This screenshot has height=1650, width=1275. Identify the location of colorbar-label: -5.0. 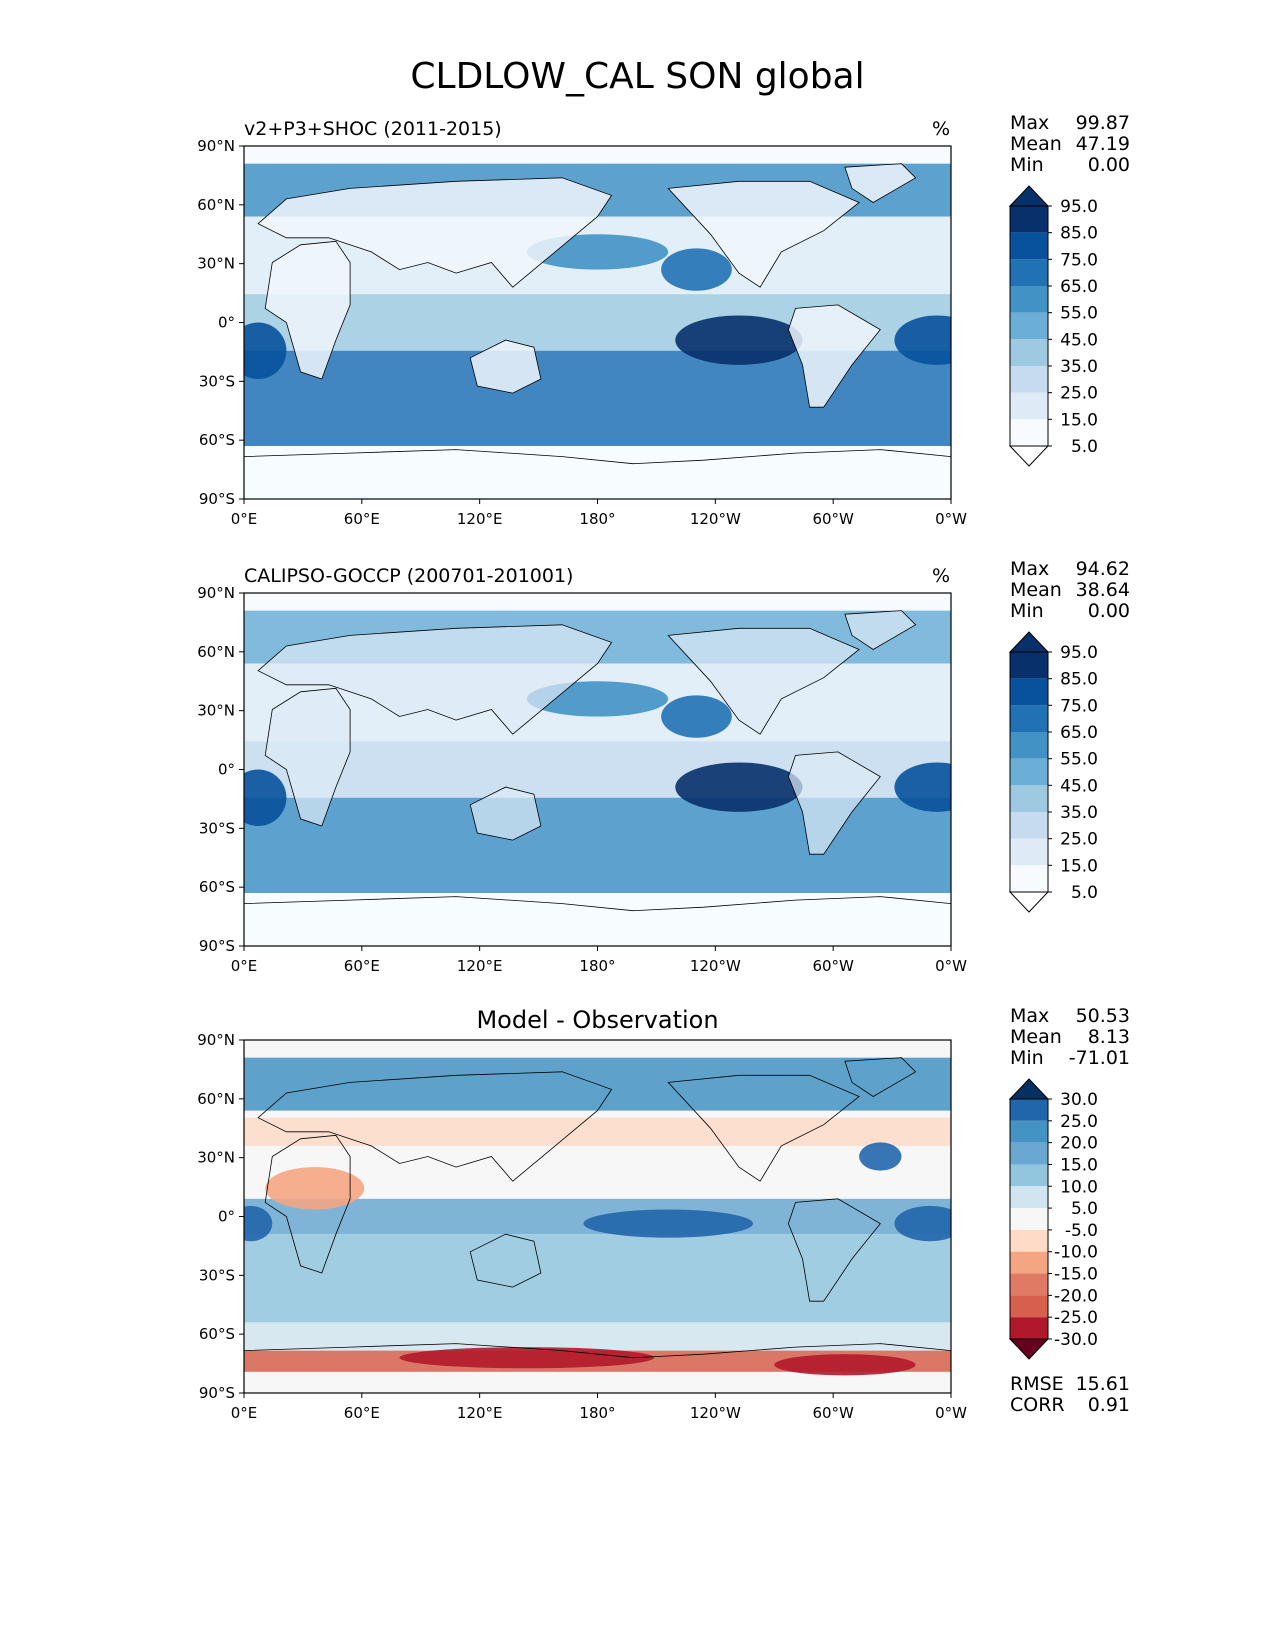
(1081, 1231).